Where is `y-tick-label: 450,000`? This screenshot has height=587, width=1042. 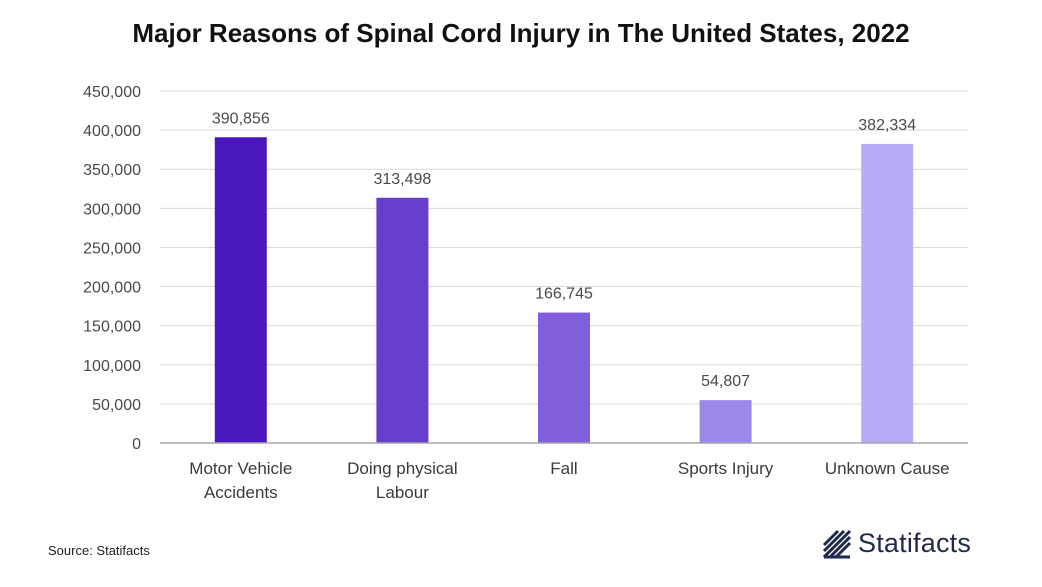
y-tick-label: 450,000 is located at coordinates (112, 92).